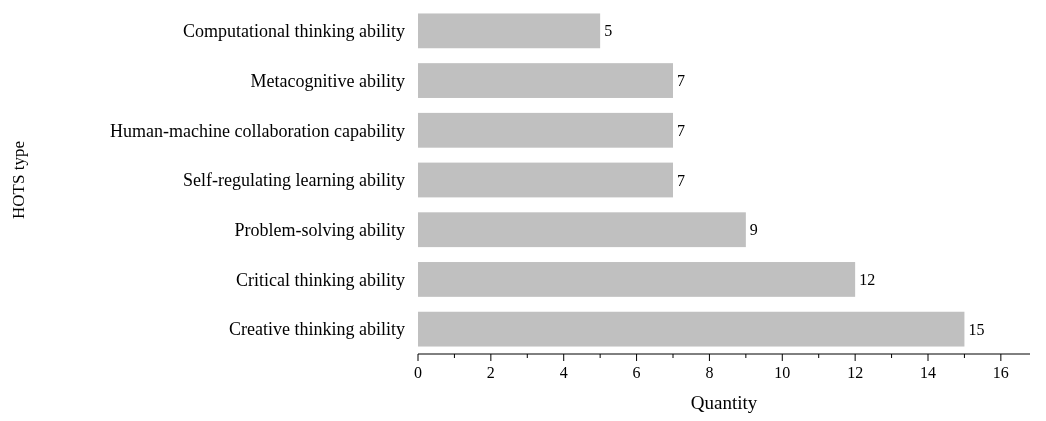 The height and width of the screenshot is (421, 1046). I want to click on x-tick-label: 14, so click(928, 372).